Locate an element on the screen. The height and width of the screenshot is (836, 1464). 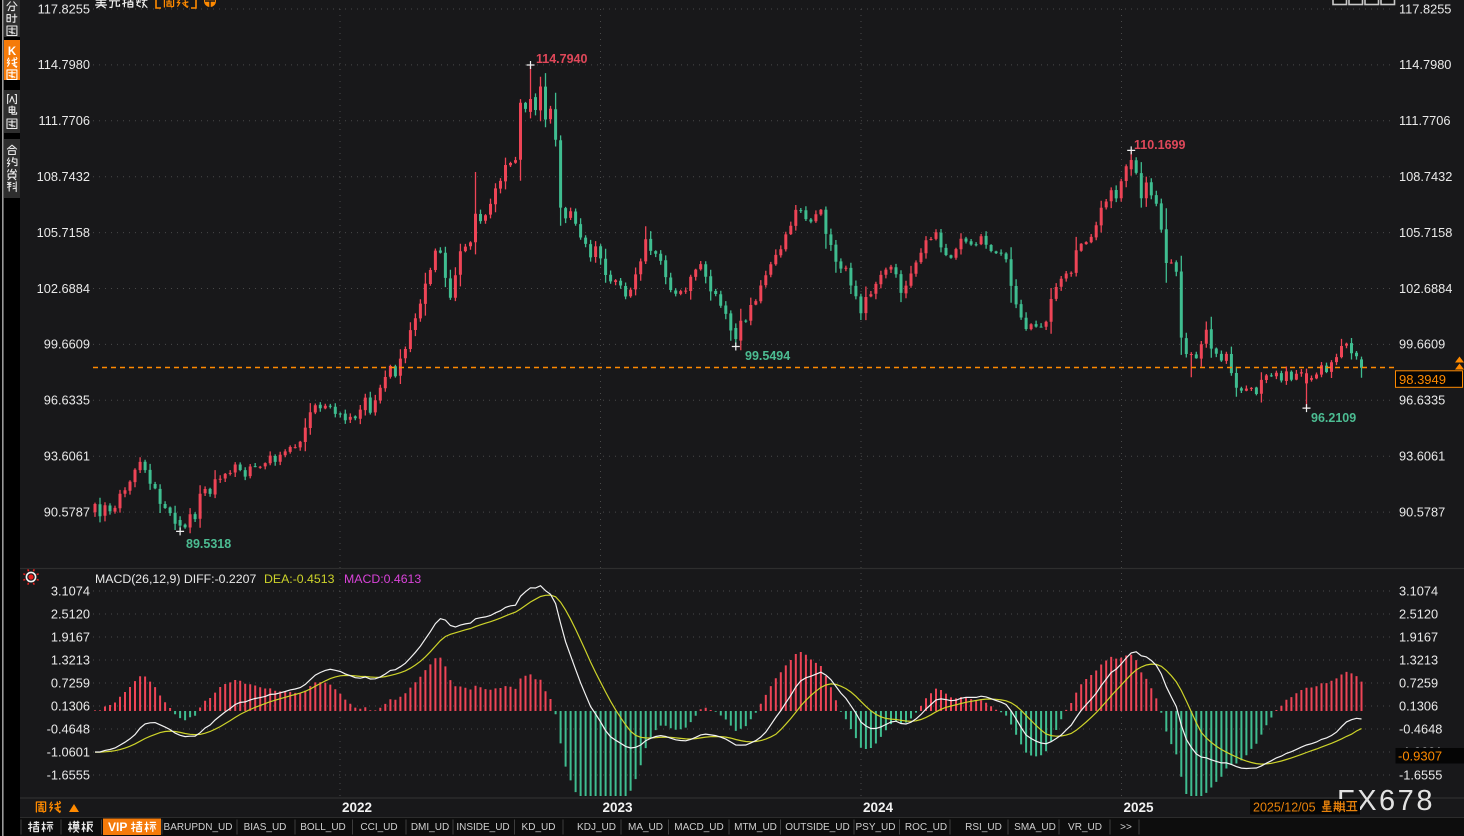
svg-text: 2023 is located at coordinates (618, 807).